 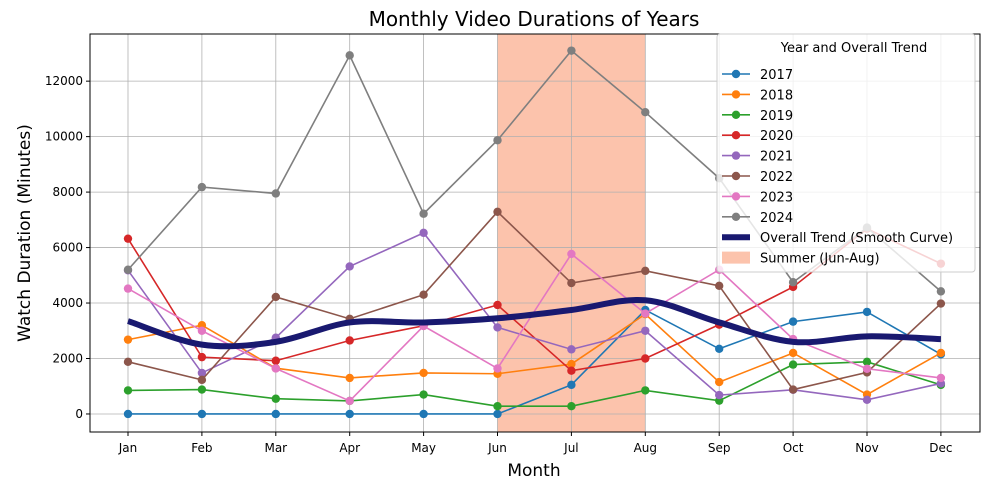 What do you see at coordinates (853, 48) in the screenshot?
I see `legend-title: Year and Overall Trend` at bounding box center [853, 48].